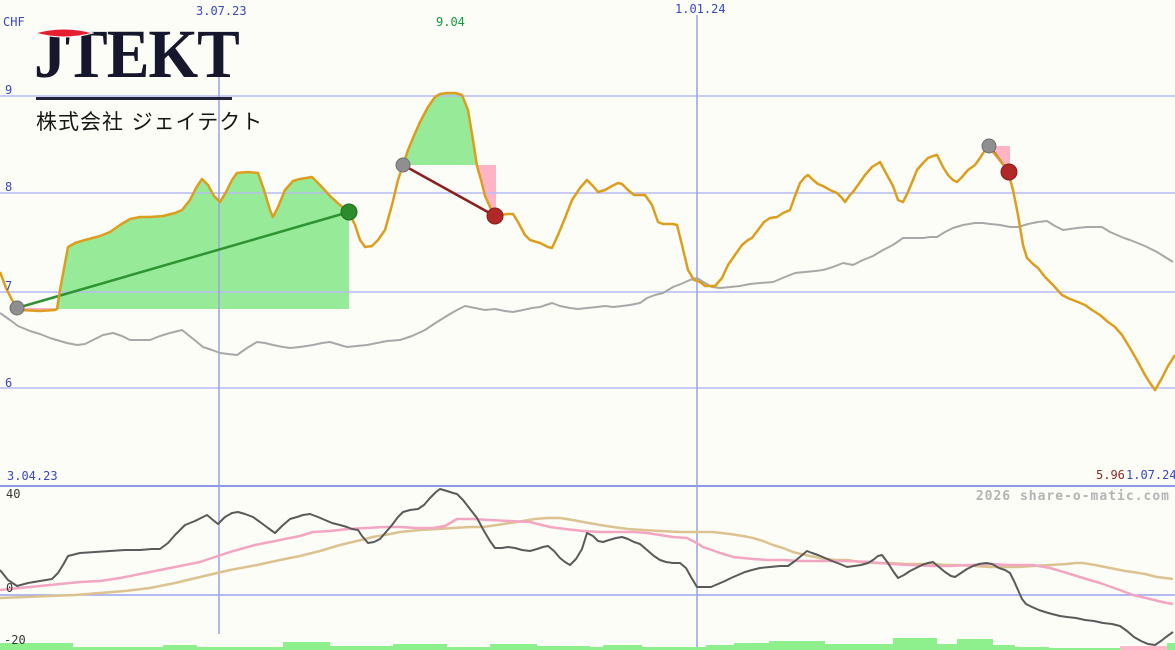 The image size is (1175, 650). Describe the element at coordinates (587, 561) in the screenshot. I see `series-indicator-signal-pink` at that location.